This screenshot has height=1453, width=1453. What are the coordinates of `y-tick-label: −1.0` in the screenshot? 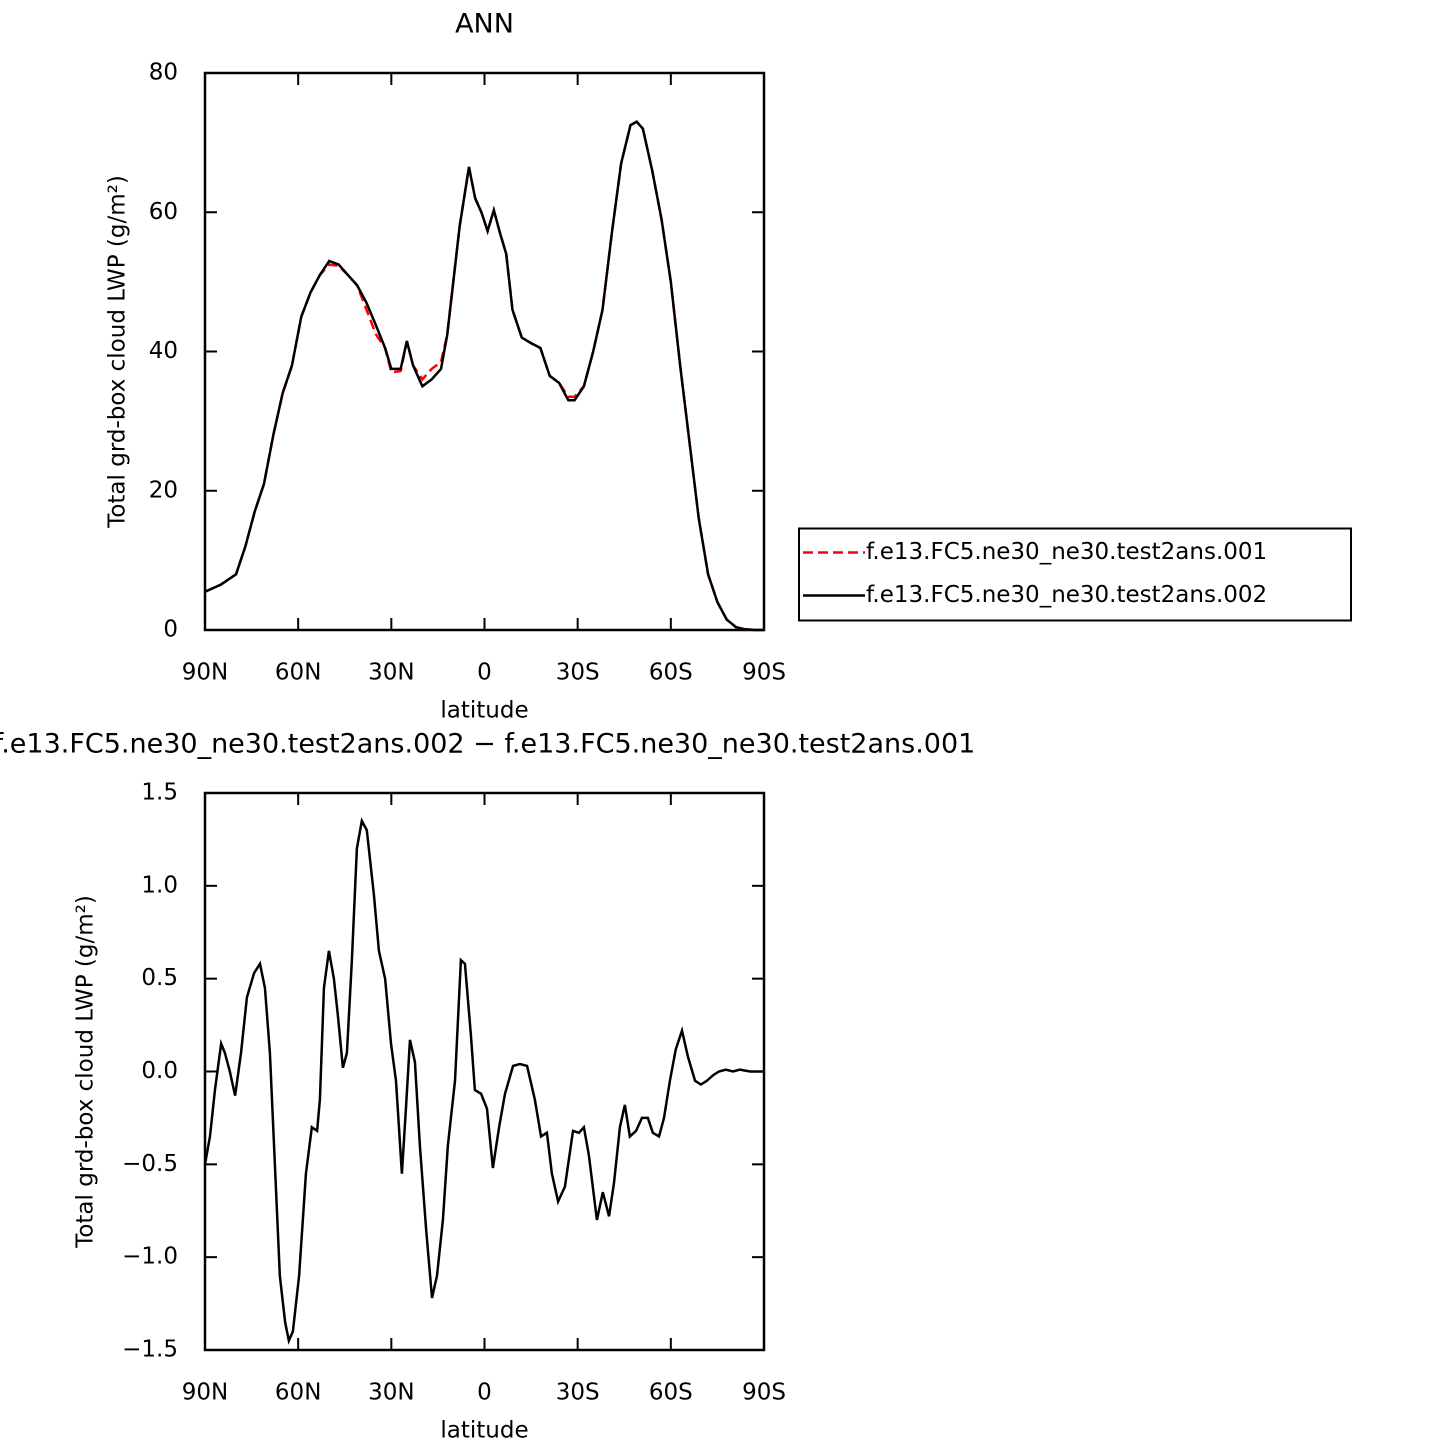 It's located at (150, 1257).